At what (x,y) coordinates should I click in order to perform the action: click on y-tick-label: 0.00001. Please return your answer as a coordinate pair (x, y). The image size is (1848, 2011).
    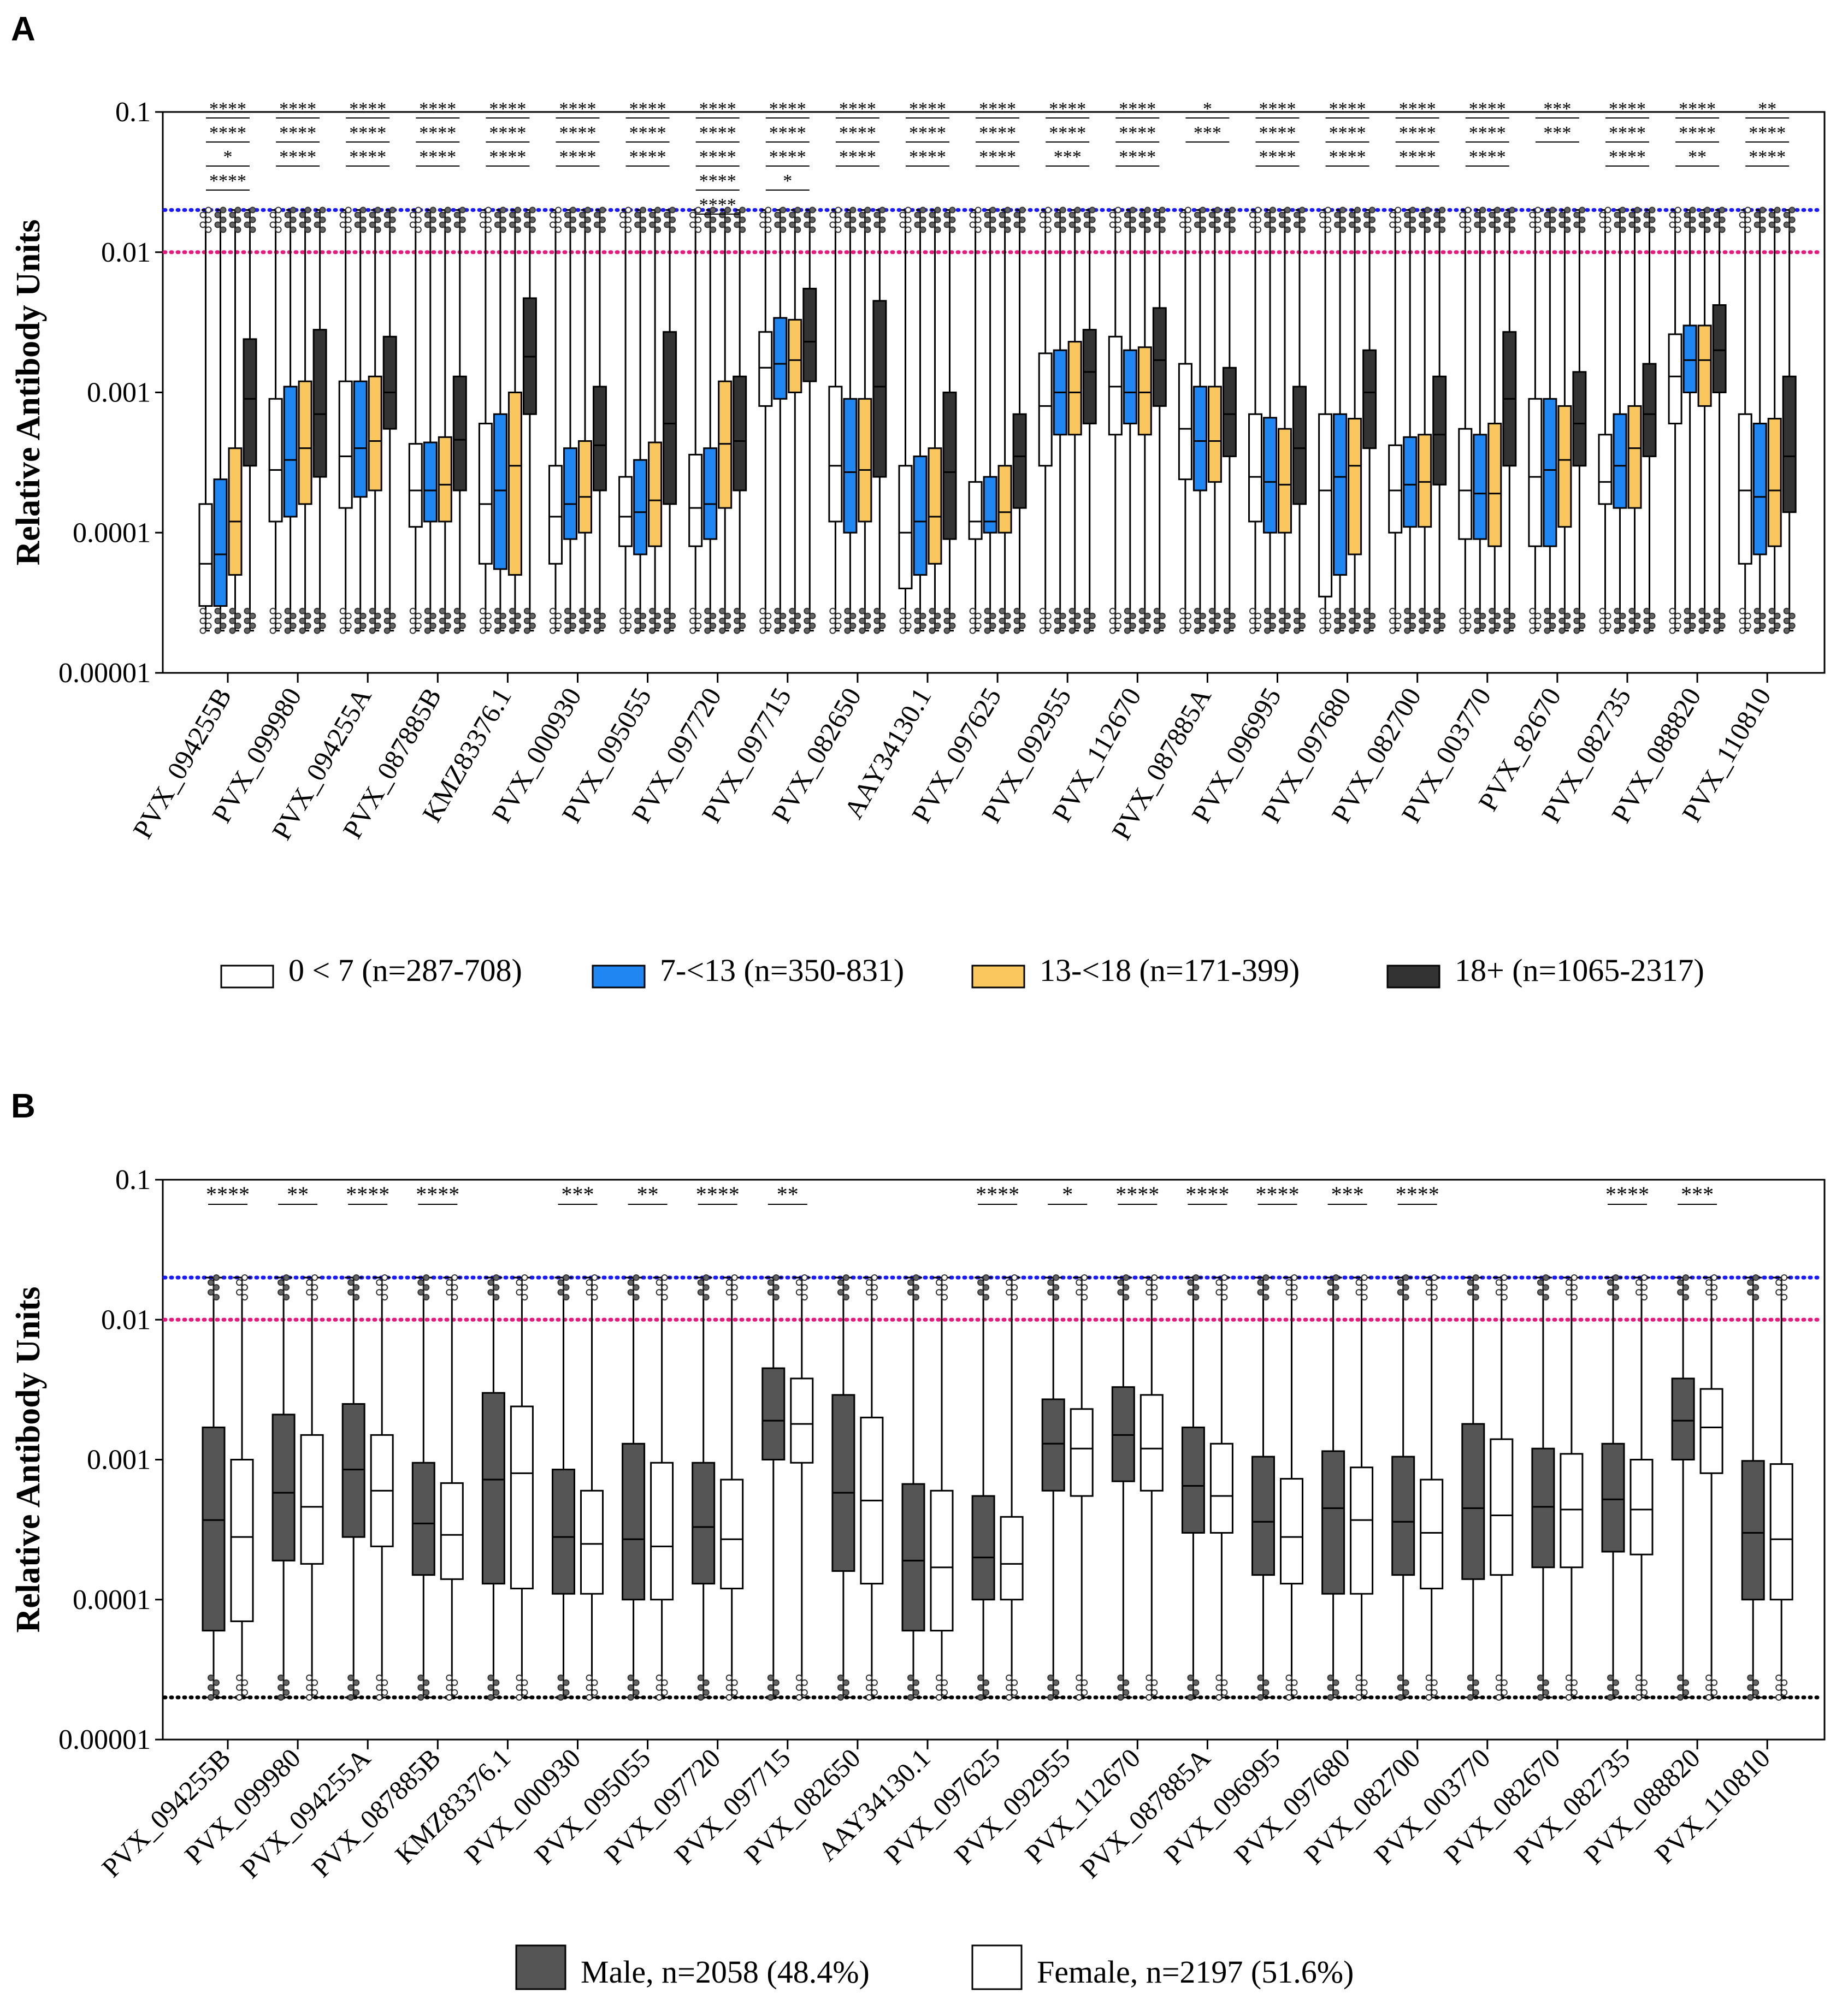
    Looking at the image, I should click on (104, 1740).